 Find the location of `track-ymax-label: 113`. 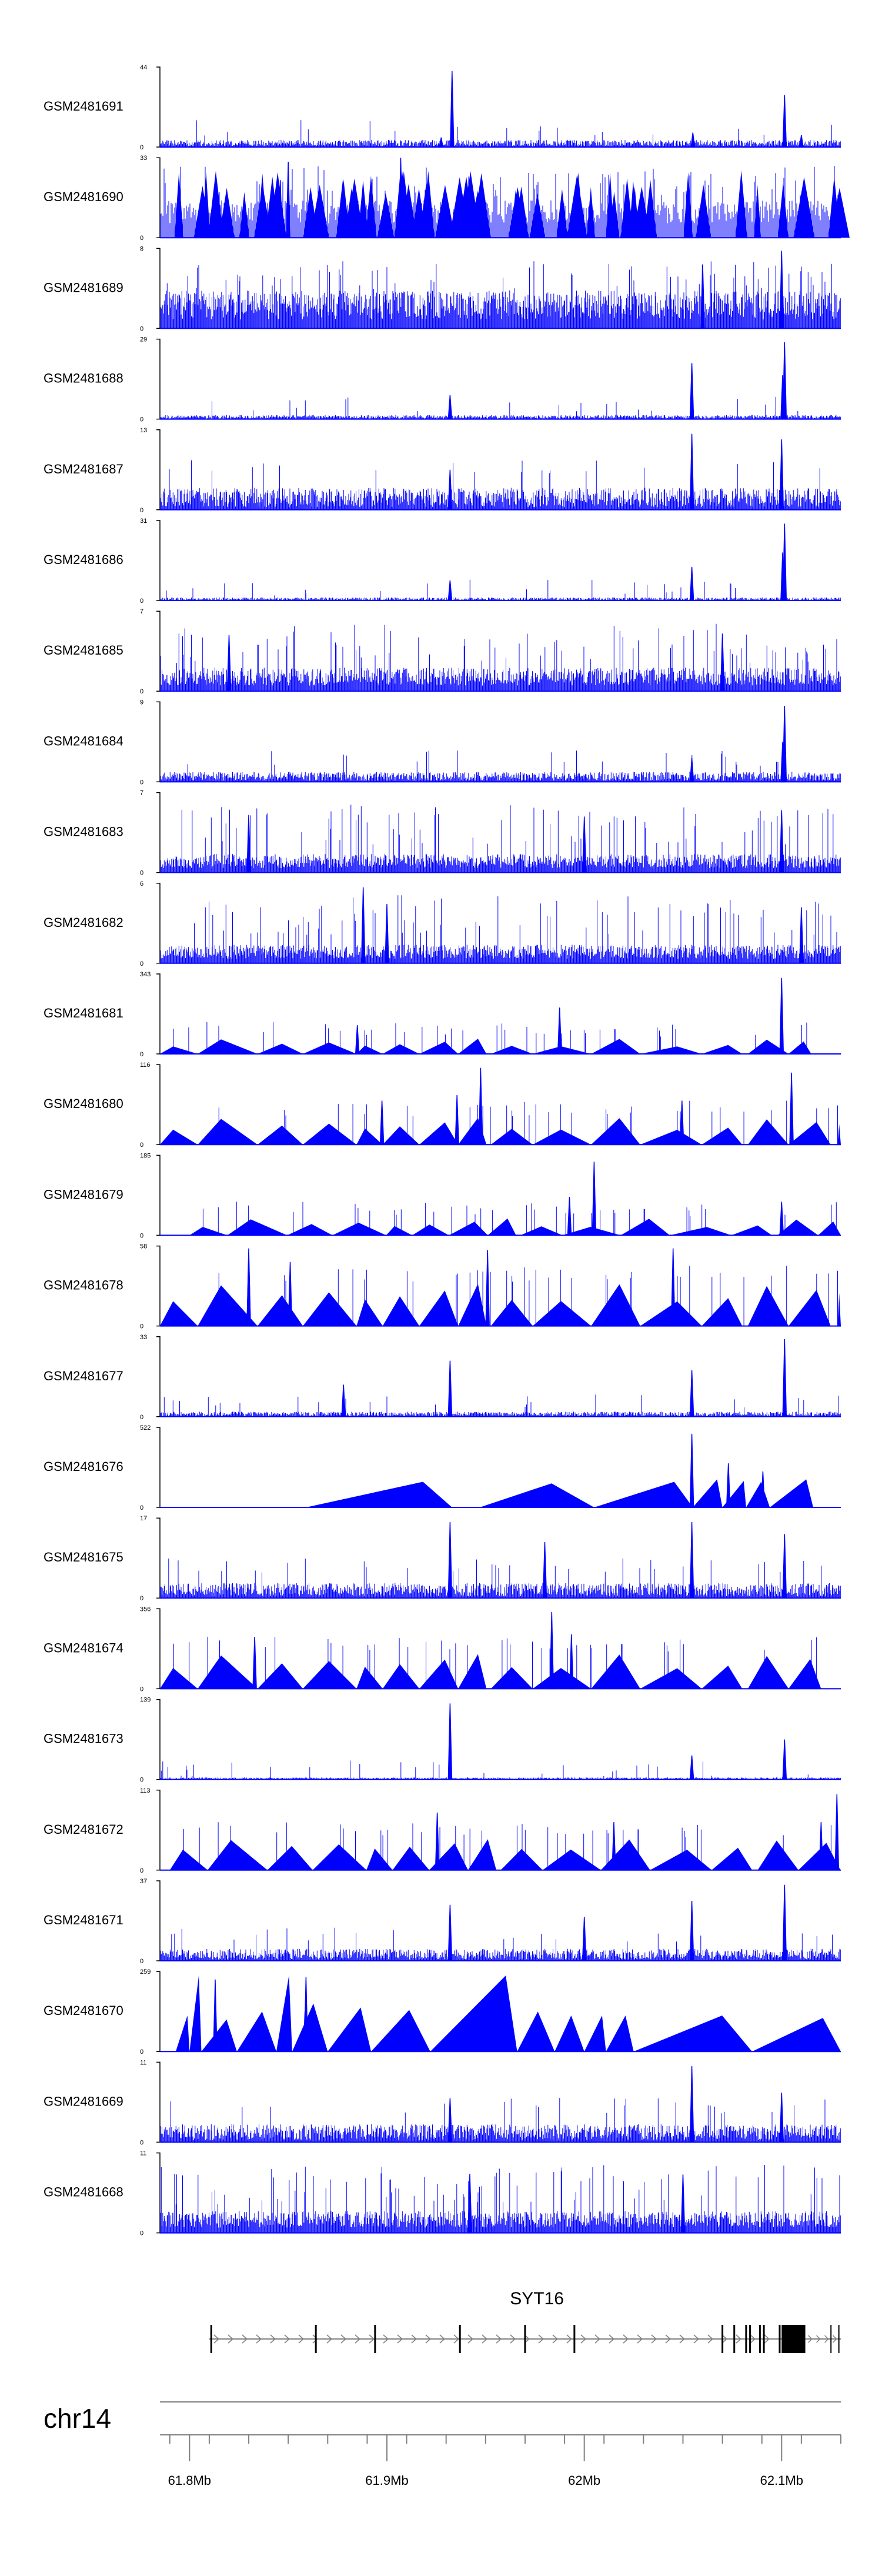

track-ymax-label: 113 is located at coordinates (145, 1790).